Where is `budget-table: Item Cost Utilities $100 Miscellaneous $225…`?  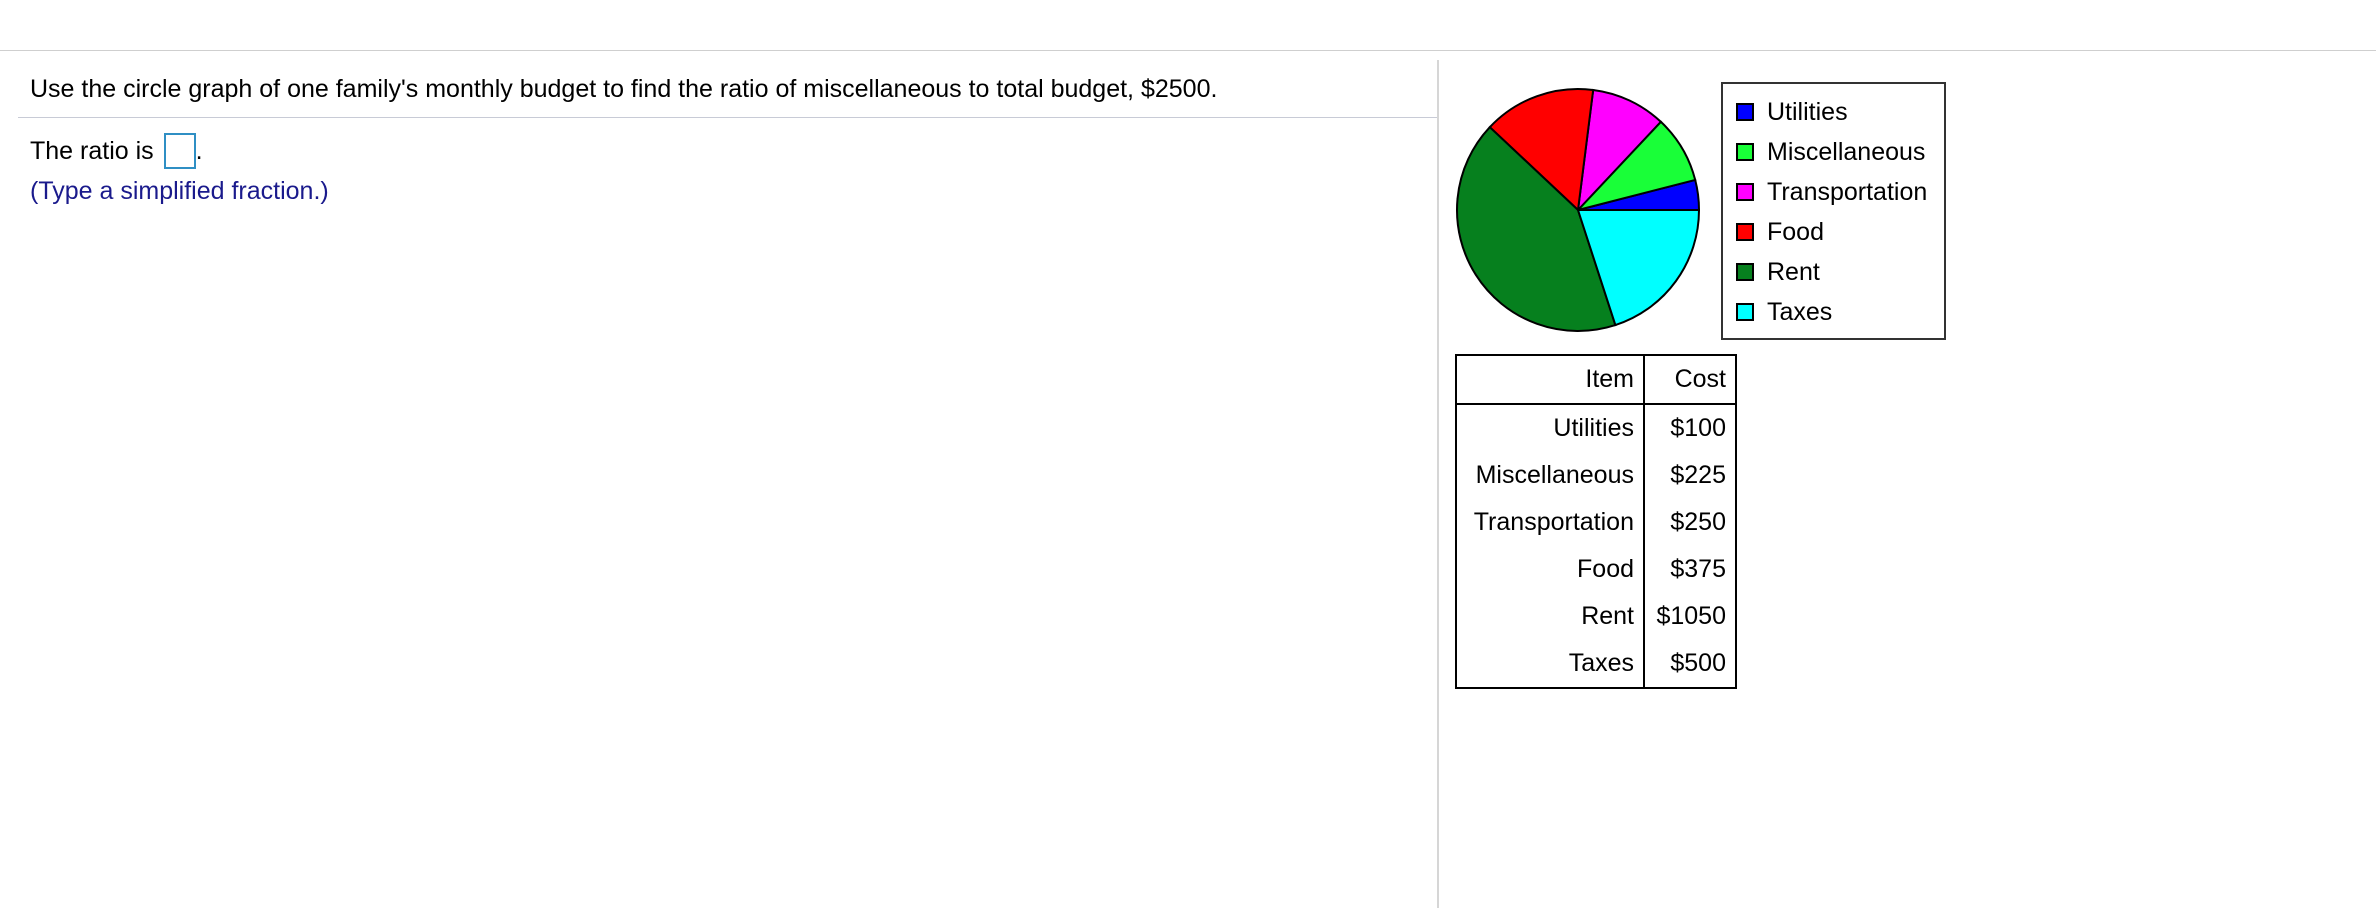 budget-table: Item Cost Utilities $100 Miscellaneous $225… is located at coordinates (1596, 521).